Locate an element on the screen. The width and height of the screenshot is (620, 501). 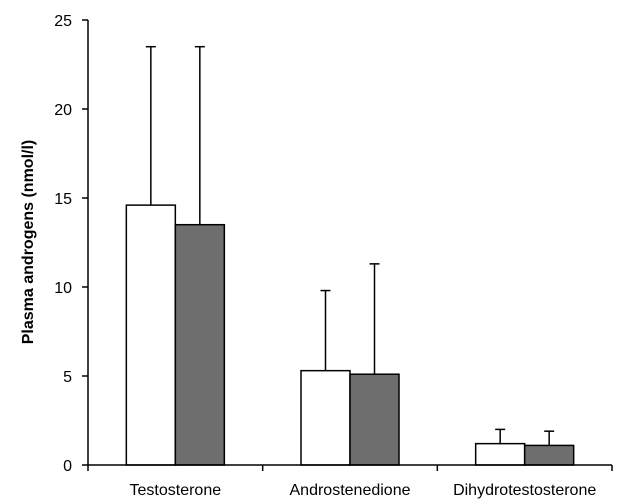
category-label: Dihydrotestosterone is located at coordinates (524, 490).